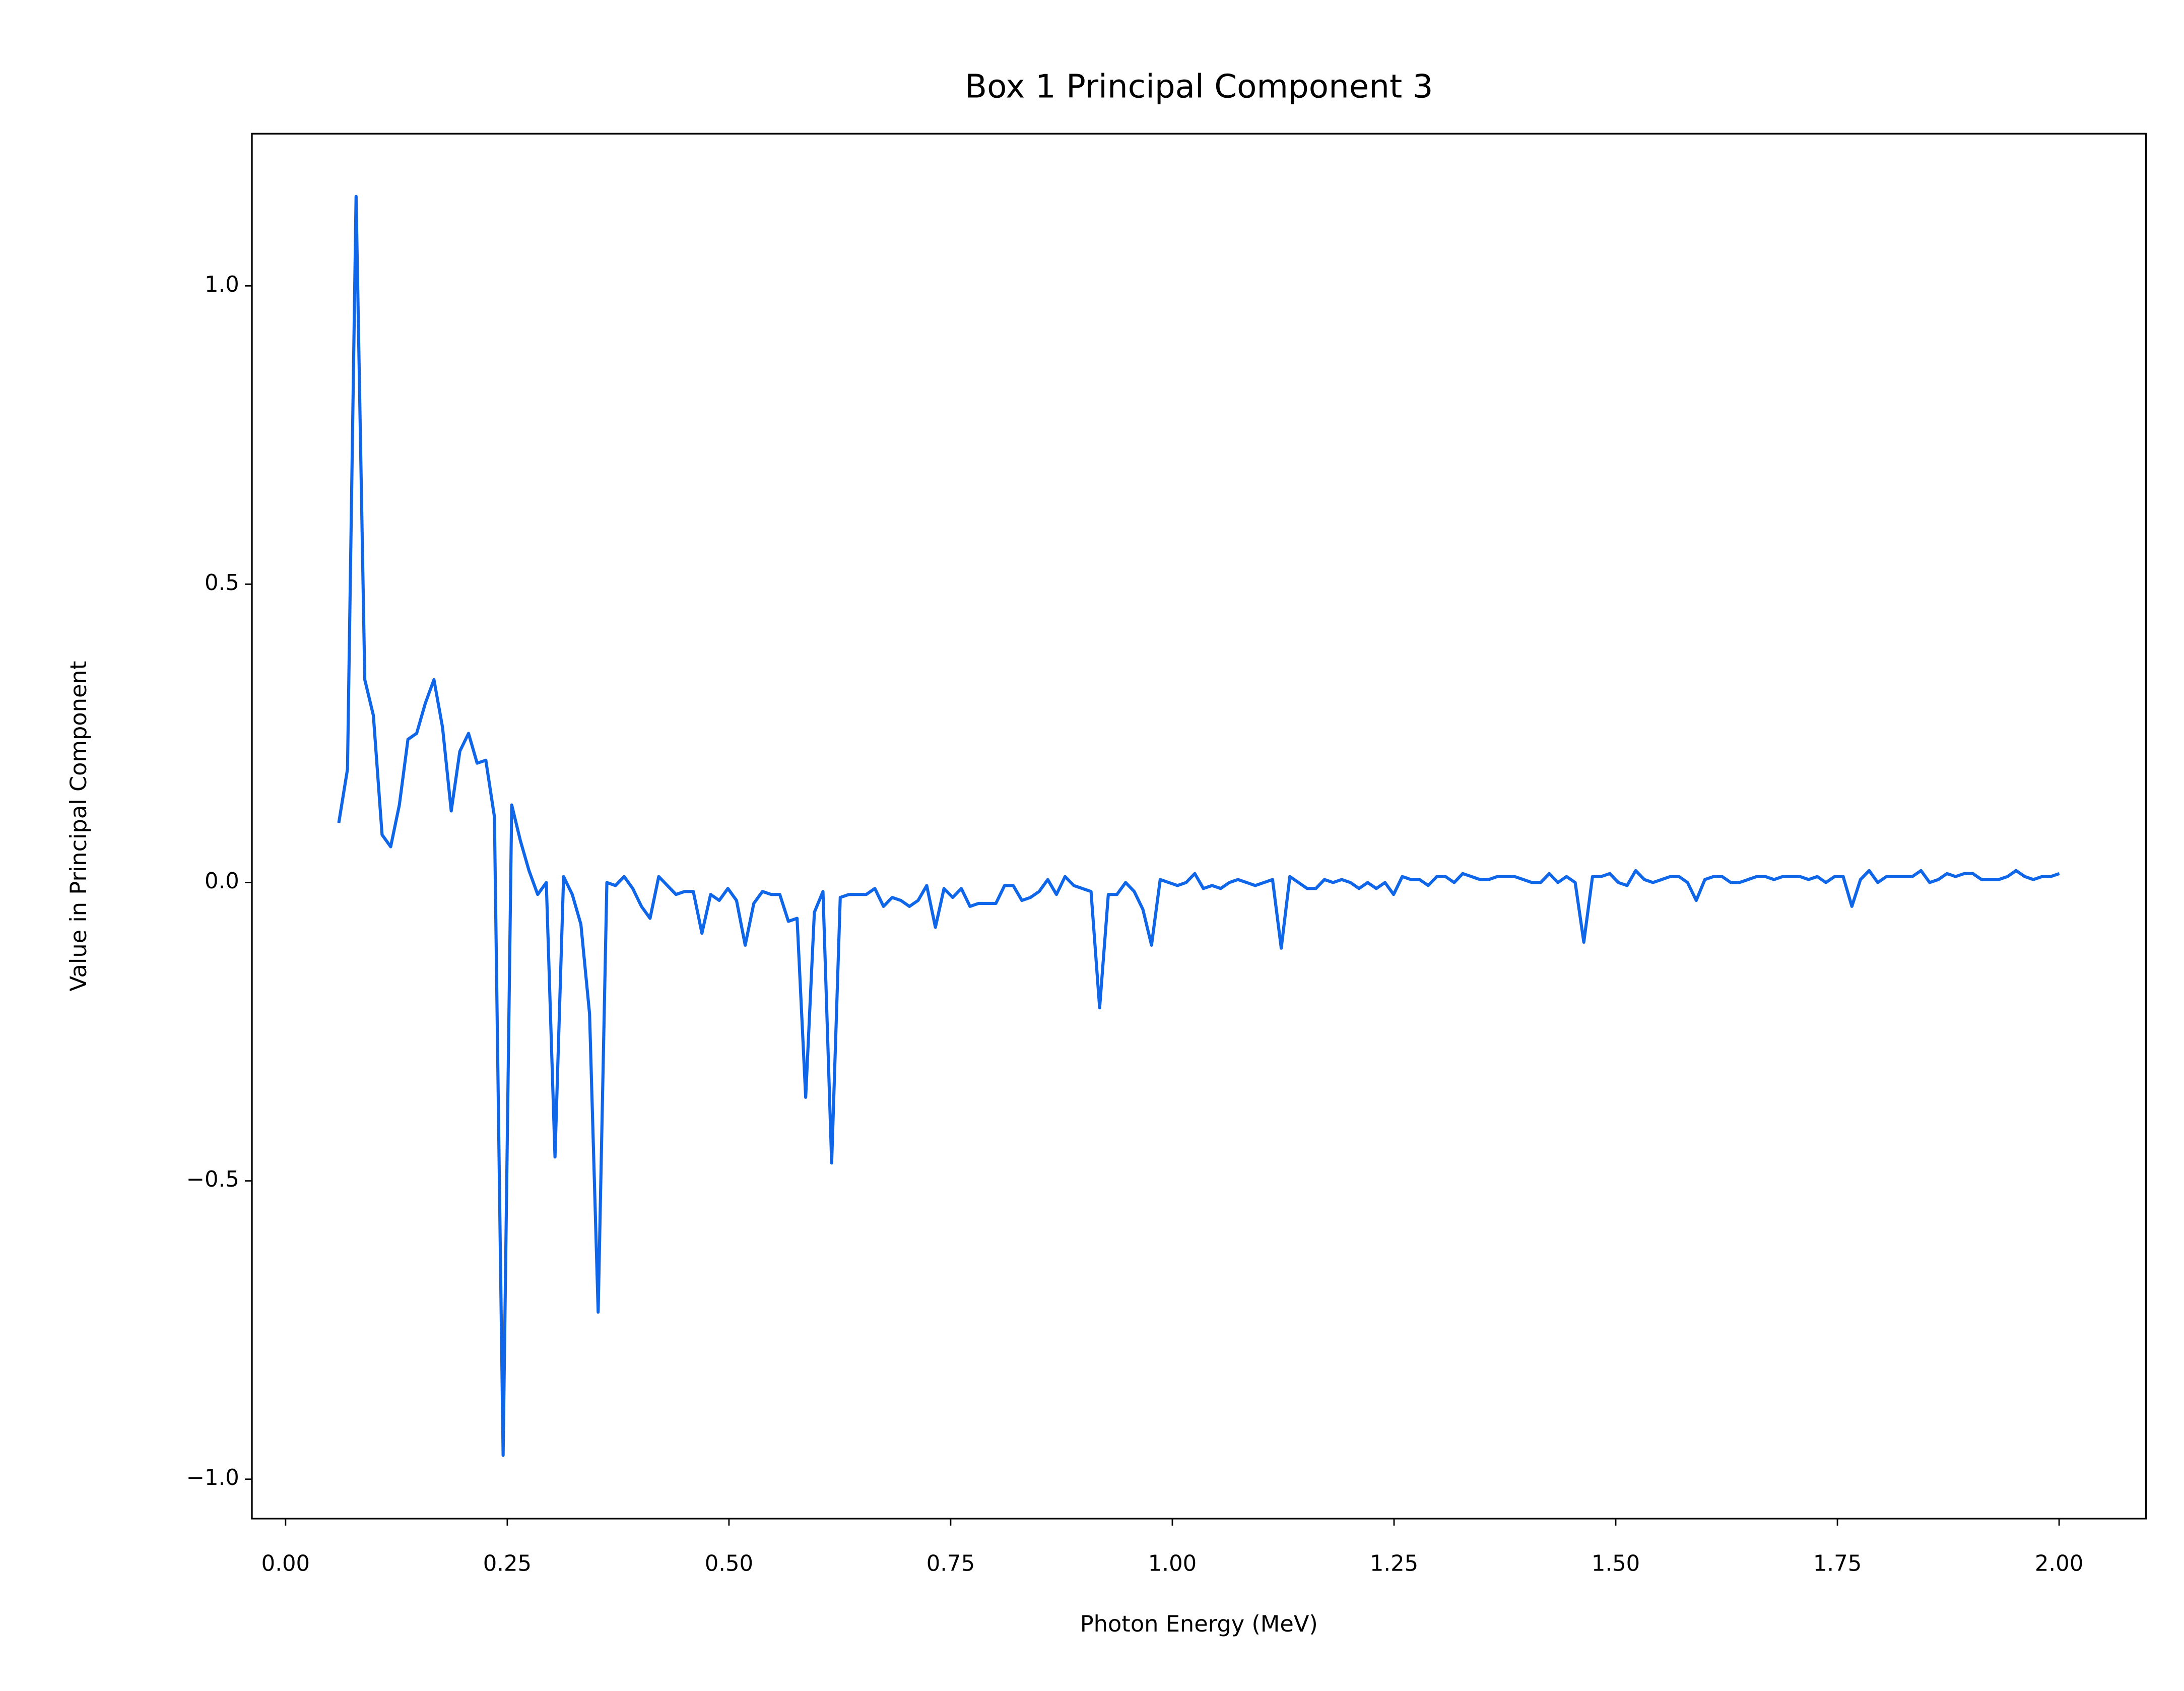 The height and width of the screenshot is (1691, 2184). I want to click on y-tick-label: −0.5, so click(212, 1179).